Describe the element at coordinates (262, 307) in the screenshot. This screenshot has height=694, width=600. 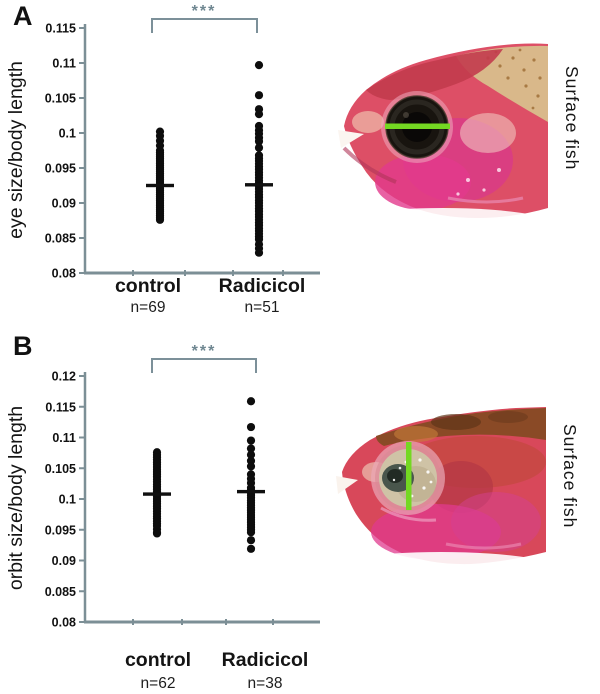
I see `sample-size-label: n=51` at that location.